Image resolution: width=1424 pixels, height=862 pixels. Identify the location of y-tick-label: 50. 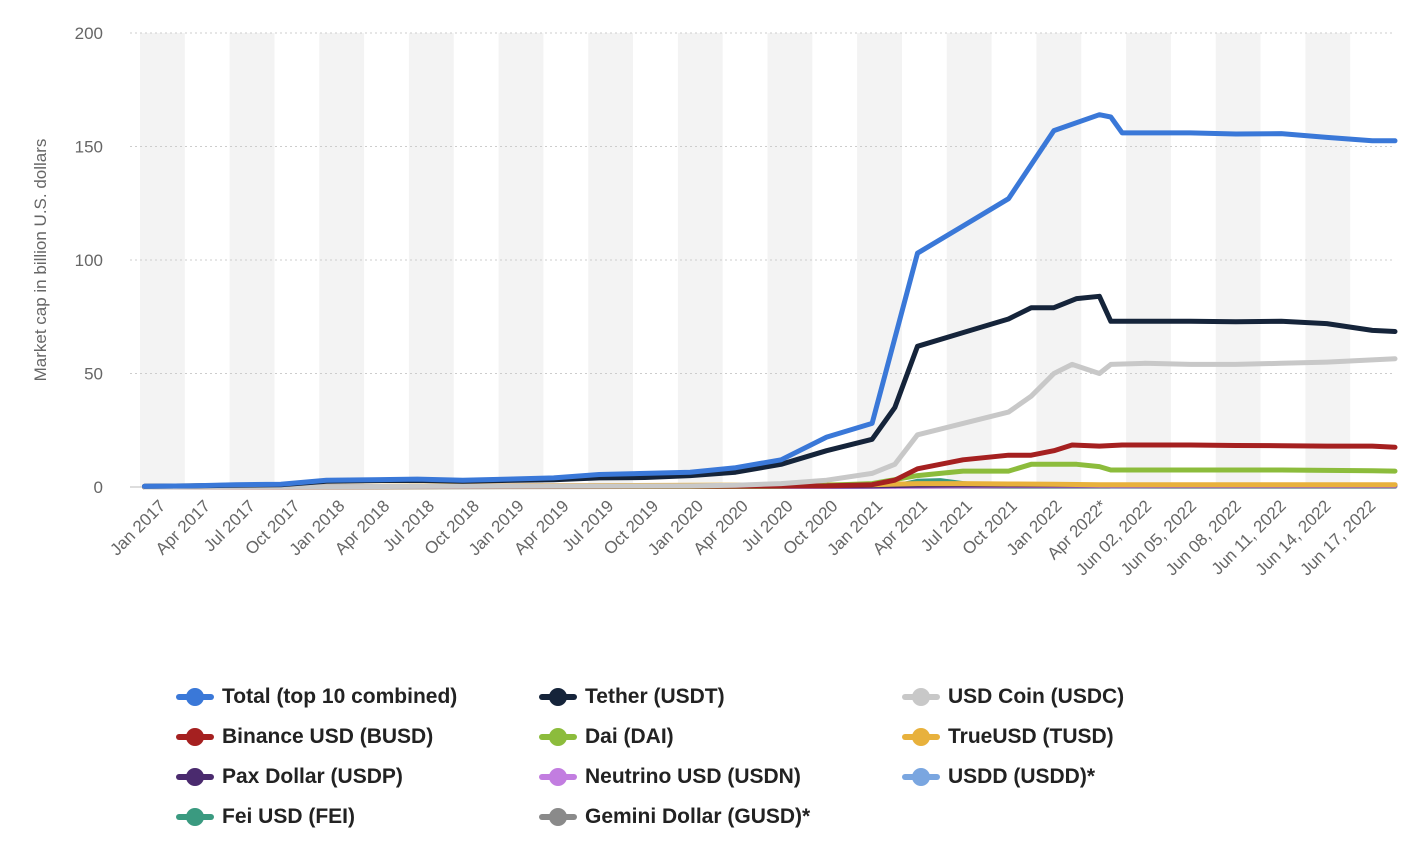
(93, 374).